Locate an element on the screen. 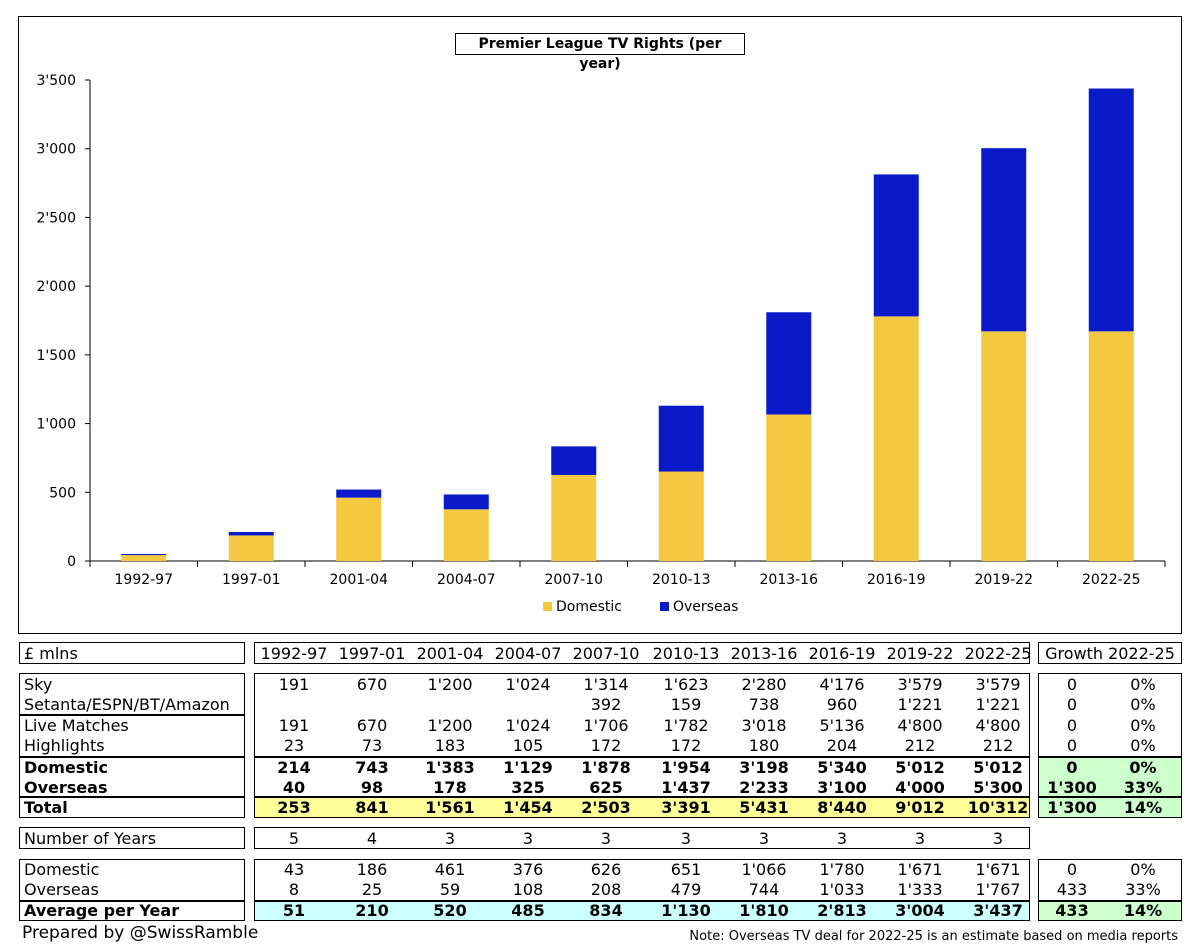 Image resolution: width=1200 pixels, height=948 pixels. row-avg-total-cell: 2'813 is located at coordinates (842, 910).